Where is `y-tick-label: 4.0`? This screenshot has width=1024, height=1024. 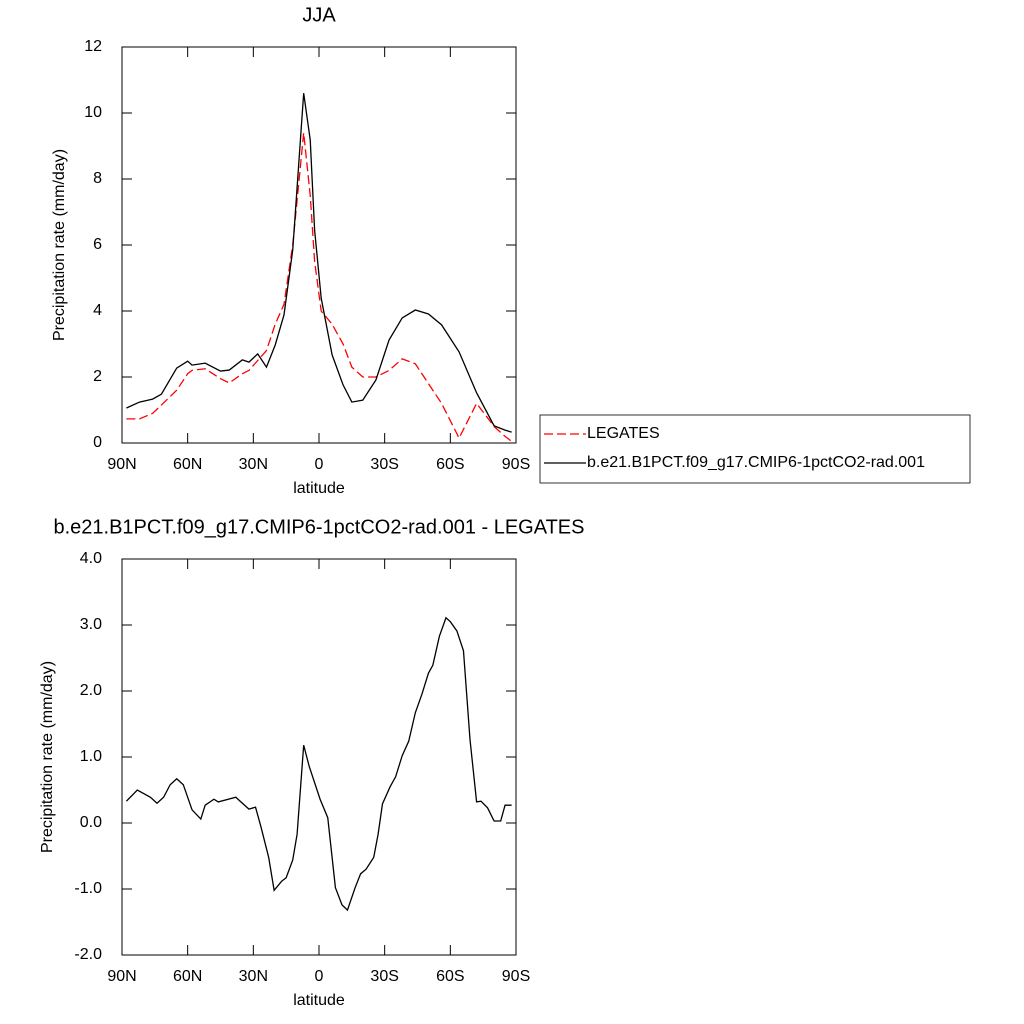 y-tick-label: 4.0 is located at coordinates (91, 558).